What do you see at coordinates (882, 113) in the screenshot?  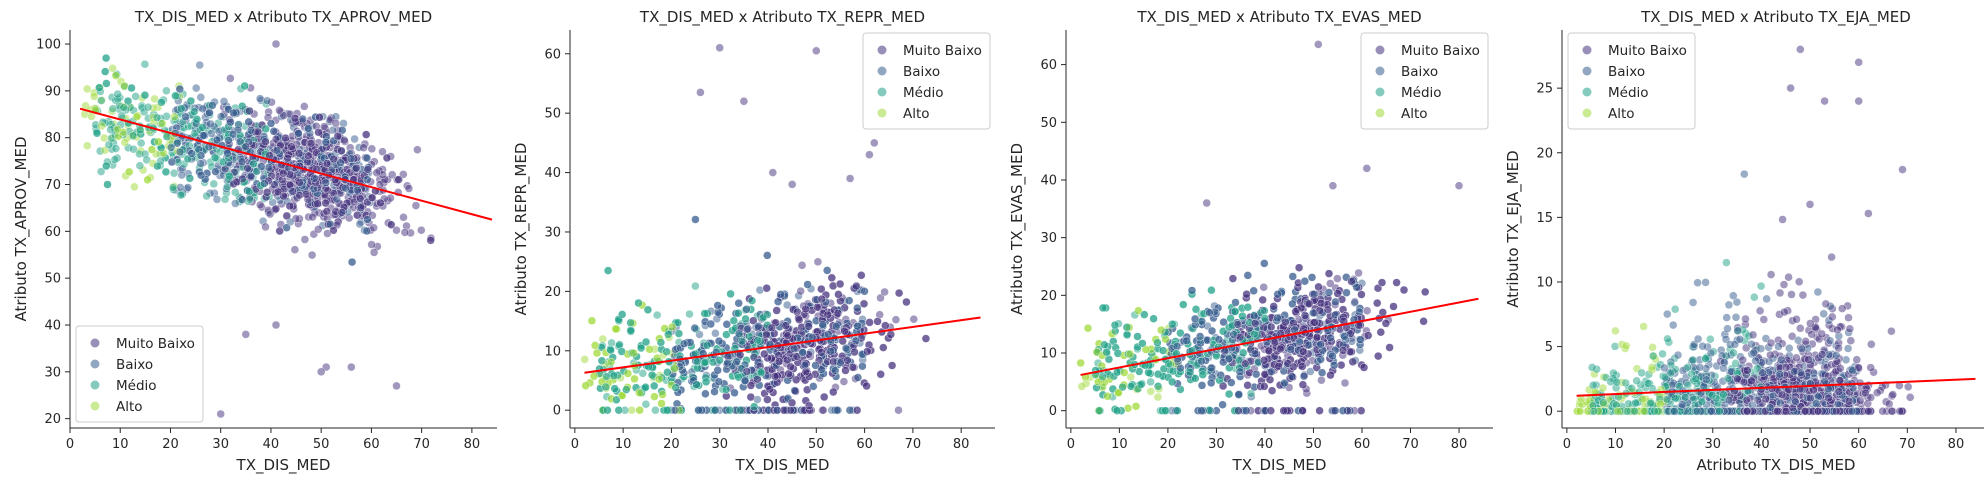 I see `legend-marker-alto` at bounding box center [882, 113].